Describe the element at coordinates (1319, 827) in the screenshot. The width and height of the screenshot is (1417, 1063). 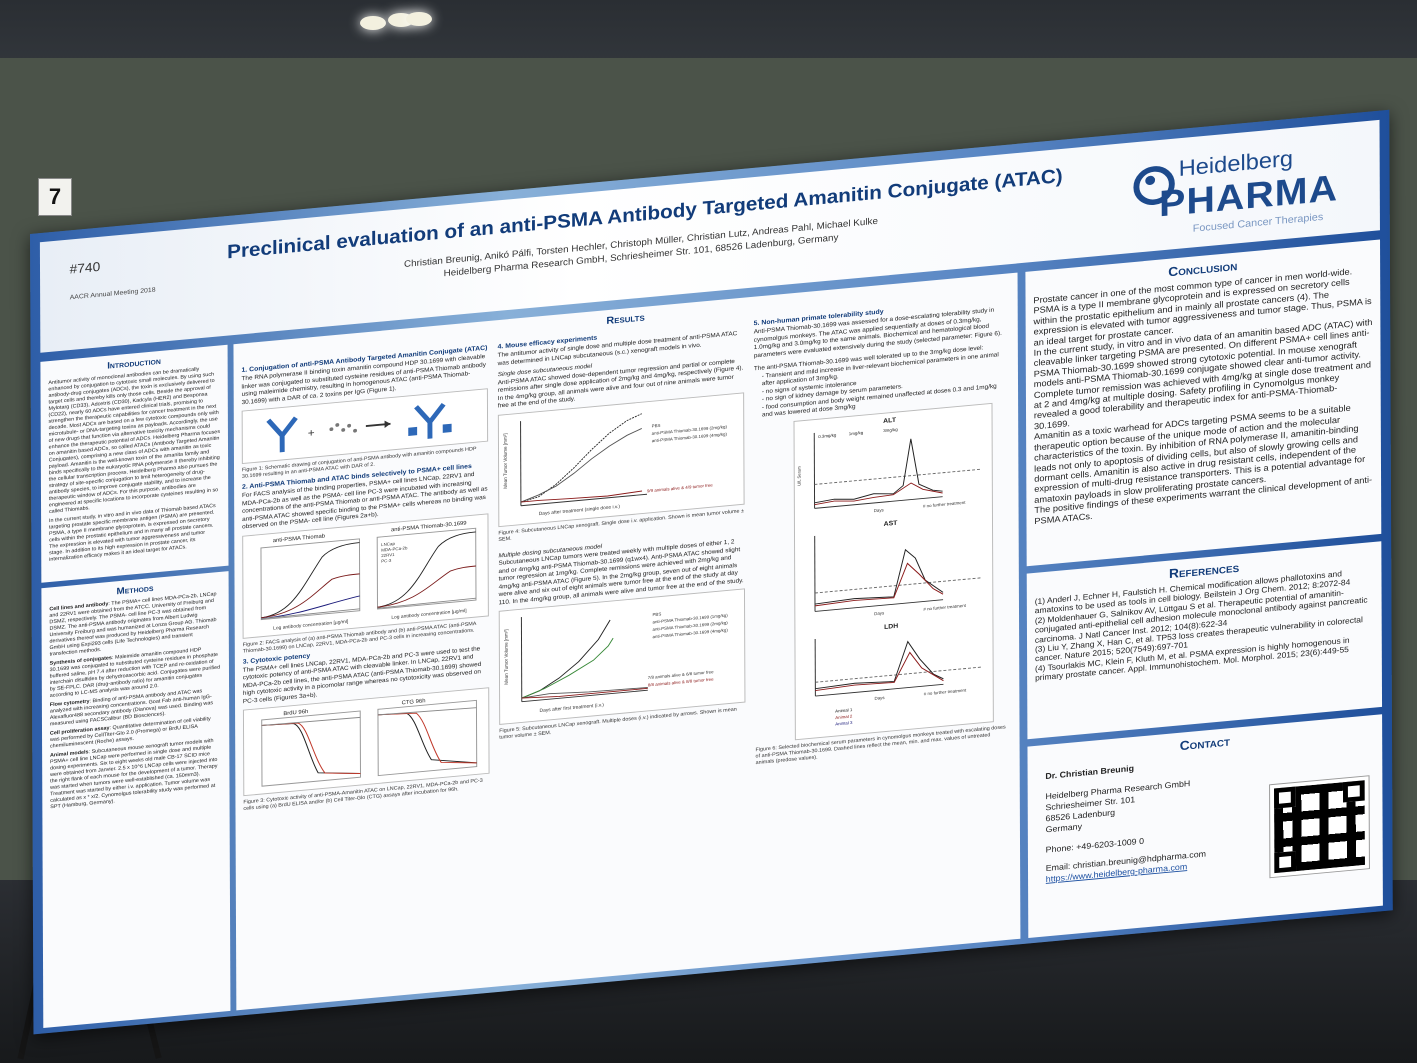
I see `qr-code` at that location.